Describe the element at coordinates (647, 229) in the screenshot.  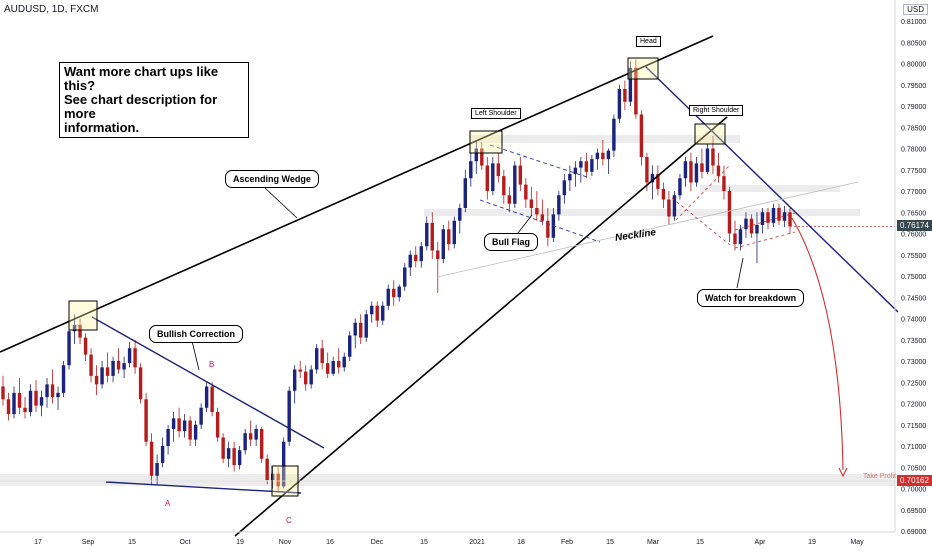
I see `neckline-line` at that location.